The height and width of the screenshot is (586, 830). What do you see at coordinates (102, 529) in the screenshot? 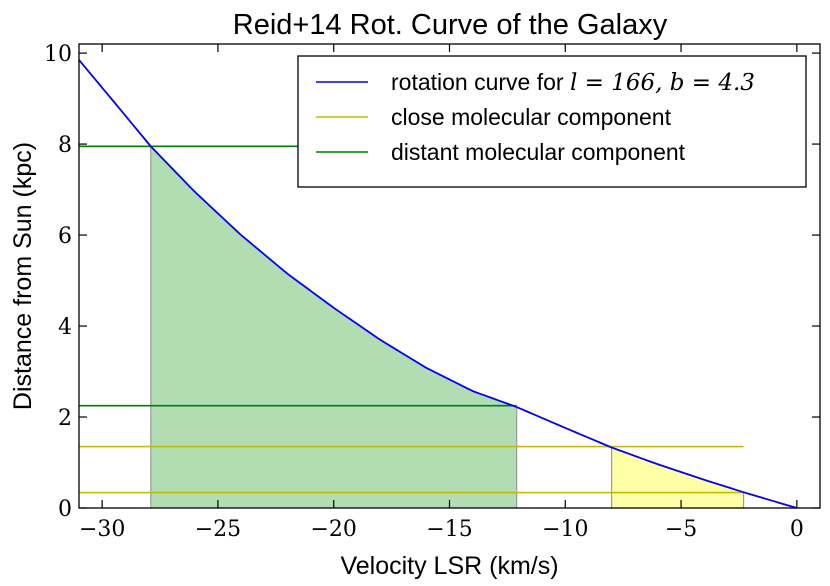
I see `x-tick-label: −30` at bounding box center [102, 529].